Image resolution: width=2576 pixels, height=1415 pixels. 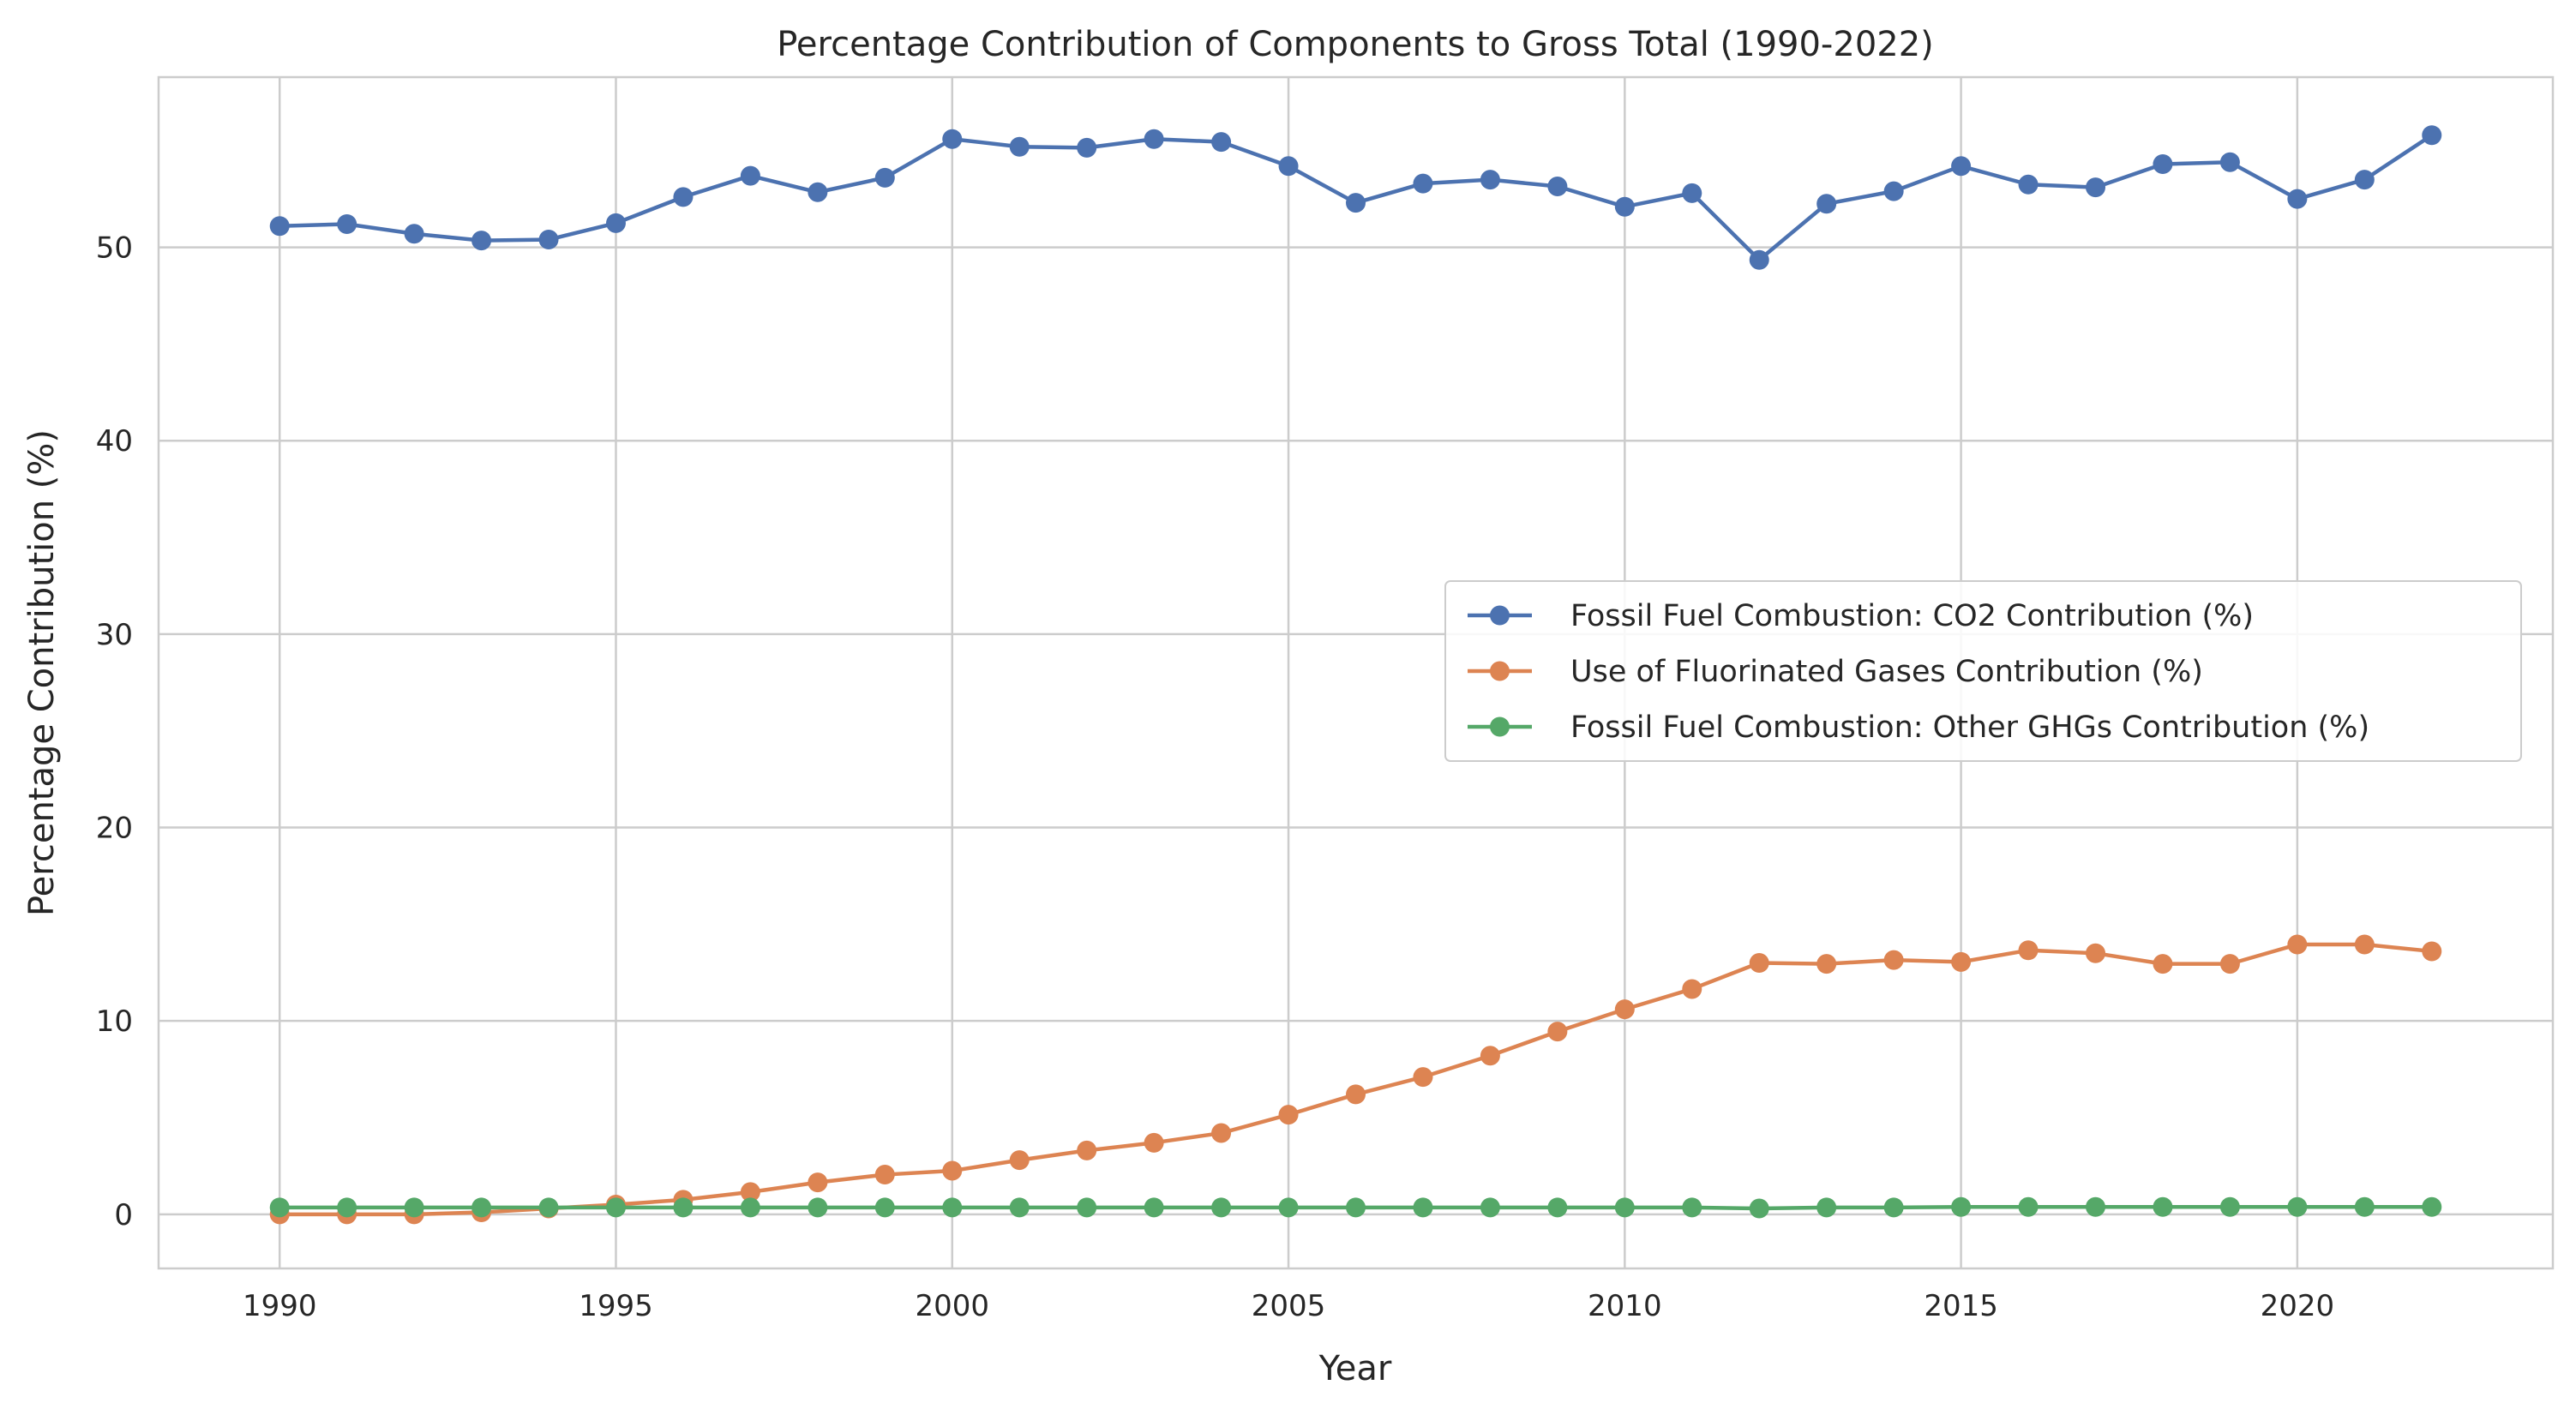 I want to click on y-tick-label: 10, so click(x=114, y=1021).